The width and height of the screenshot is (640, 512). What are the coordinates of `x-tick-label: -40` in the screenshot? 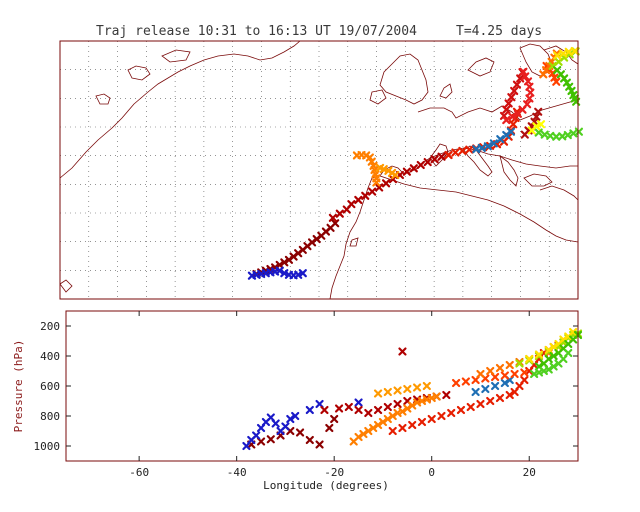 It's located at (237, 472).